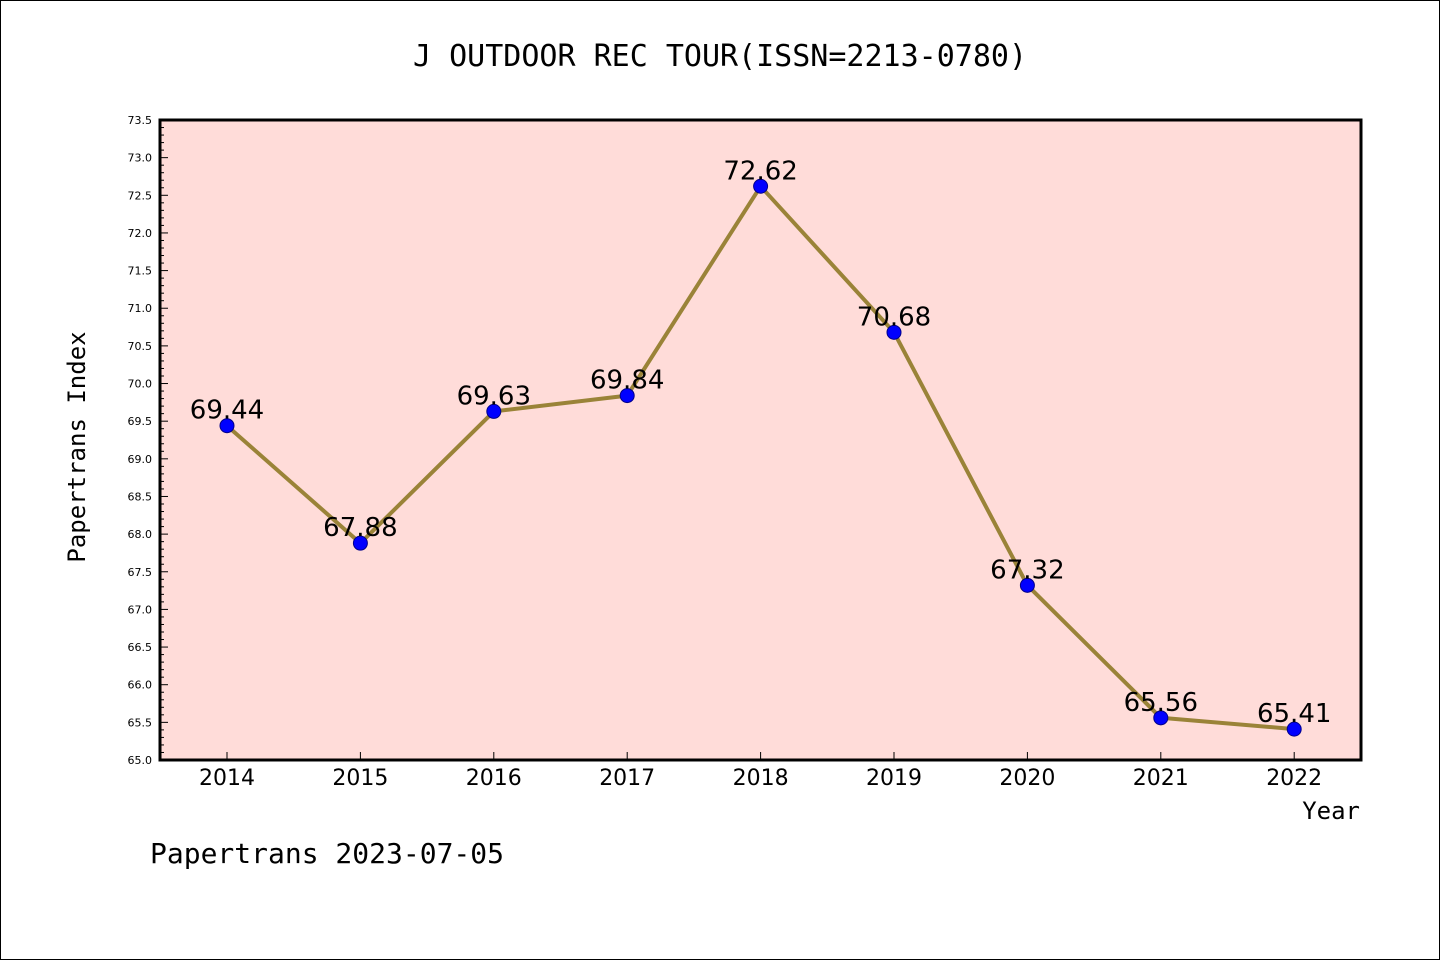 The height and width of the screenshot is (960, 1440). I want to click on y-tick-label: 73.0, so click(140, 158).